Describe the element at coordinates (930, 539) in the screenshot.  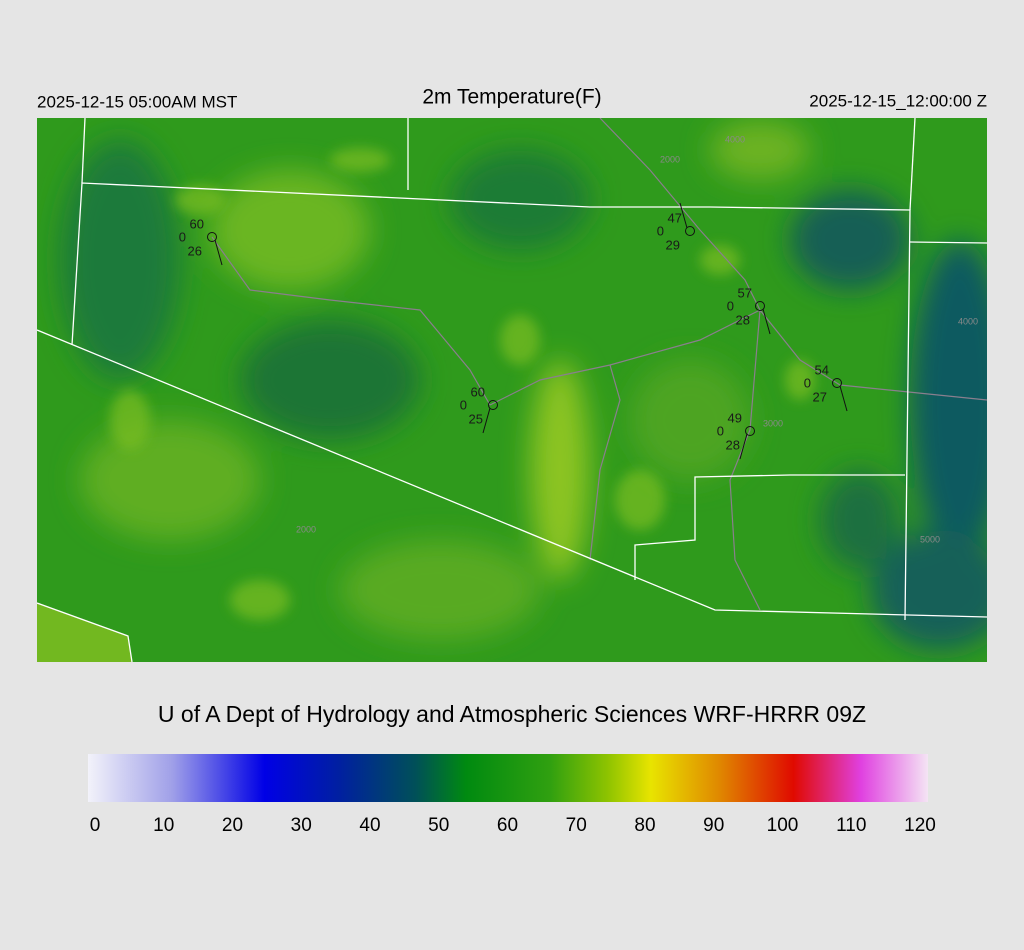
I see `contour-label: 5000` at that location.